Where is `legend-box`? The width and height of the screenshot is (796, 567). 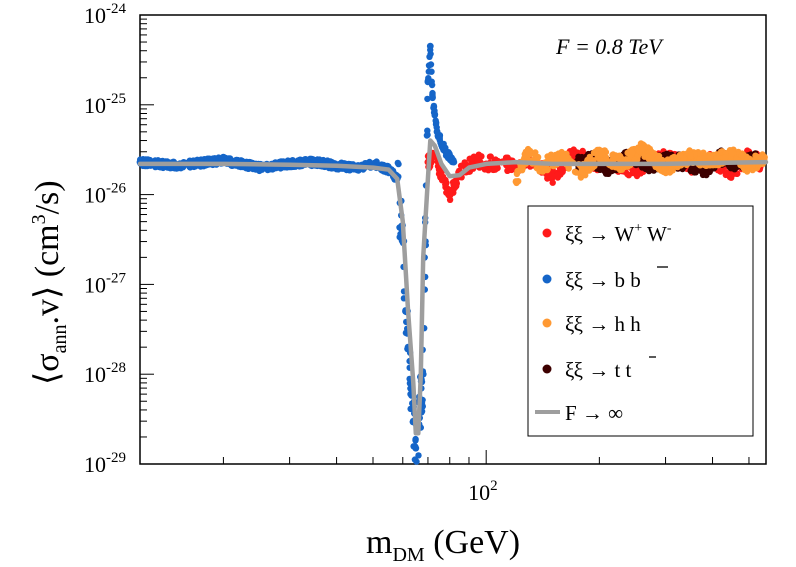 legend-box is located at coordinates (640, 321).